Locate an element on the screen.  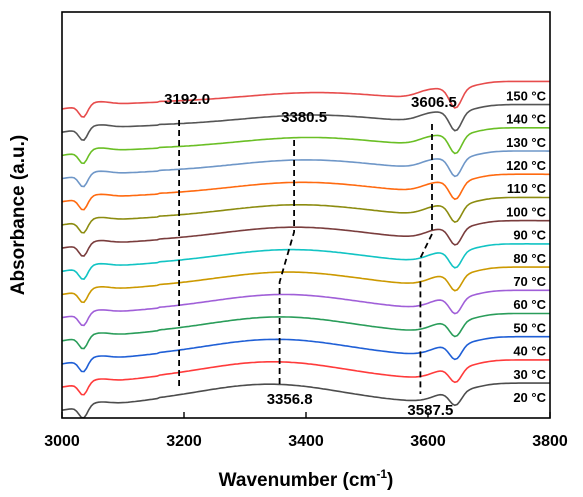
peak-annotation: 3380.5 is located at coordinates (304, 117).